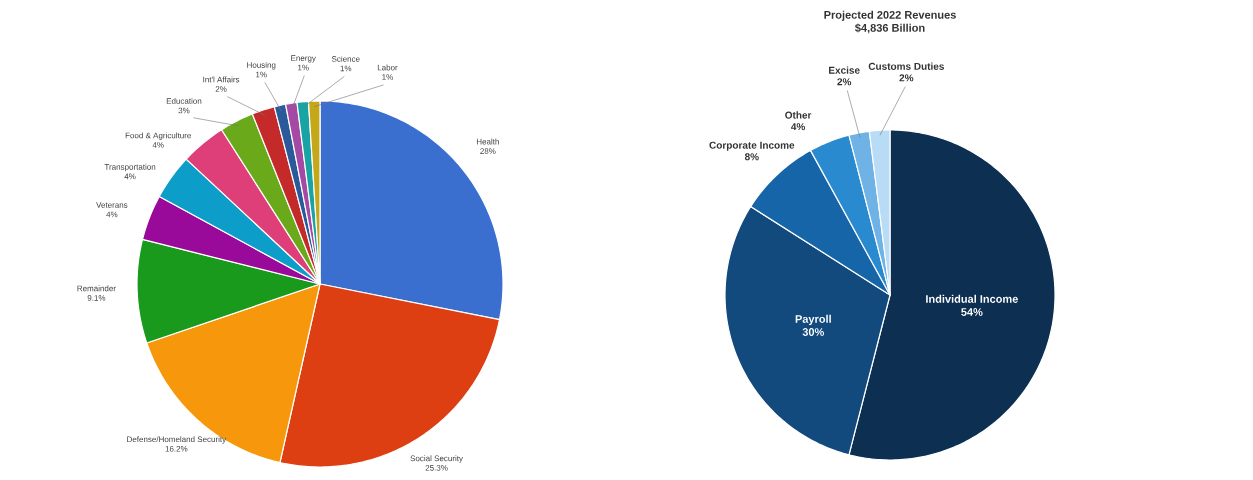 This screenshot has height=480, width=1253. What do you see at coordinates (221, 79) in the screenshot?
I see `slice-label: Int'l Affairs` at bounding box center [221, 79].